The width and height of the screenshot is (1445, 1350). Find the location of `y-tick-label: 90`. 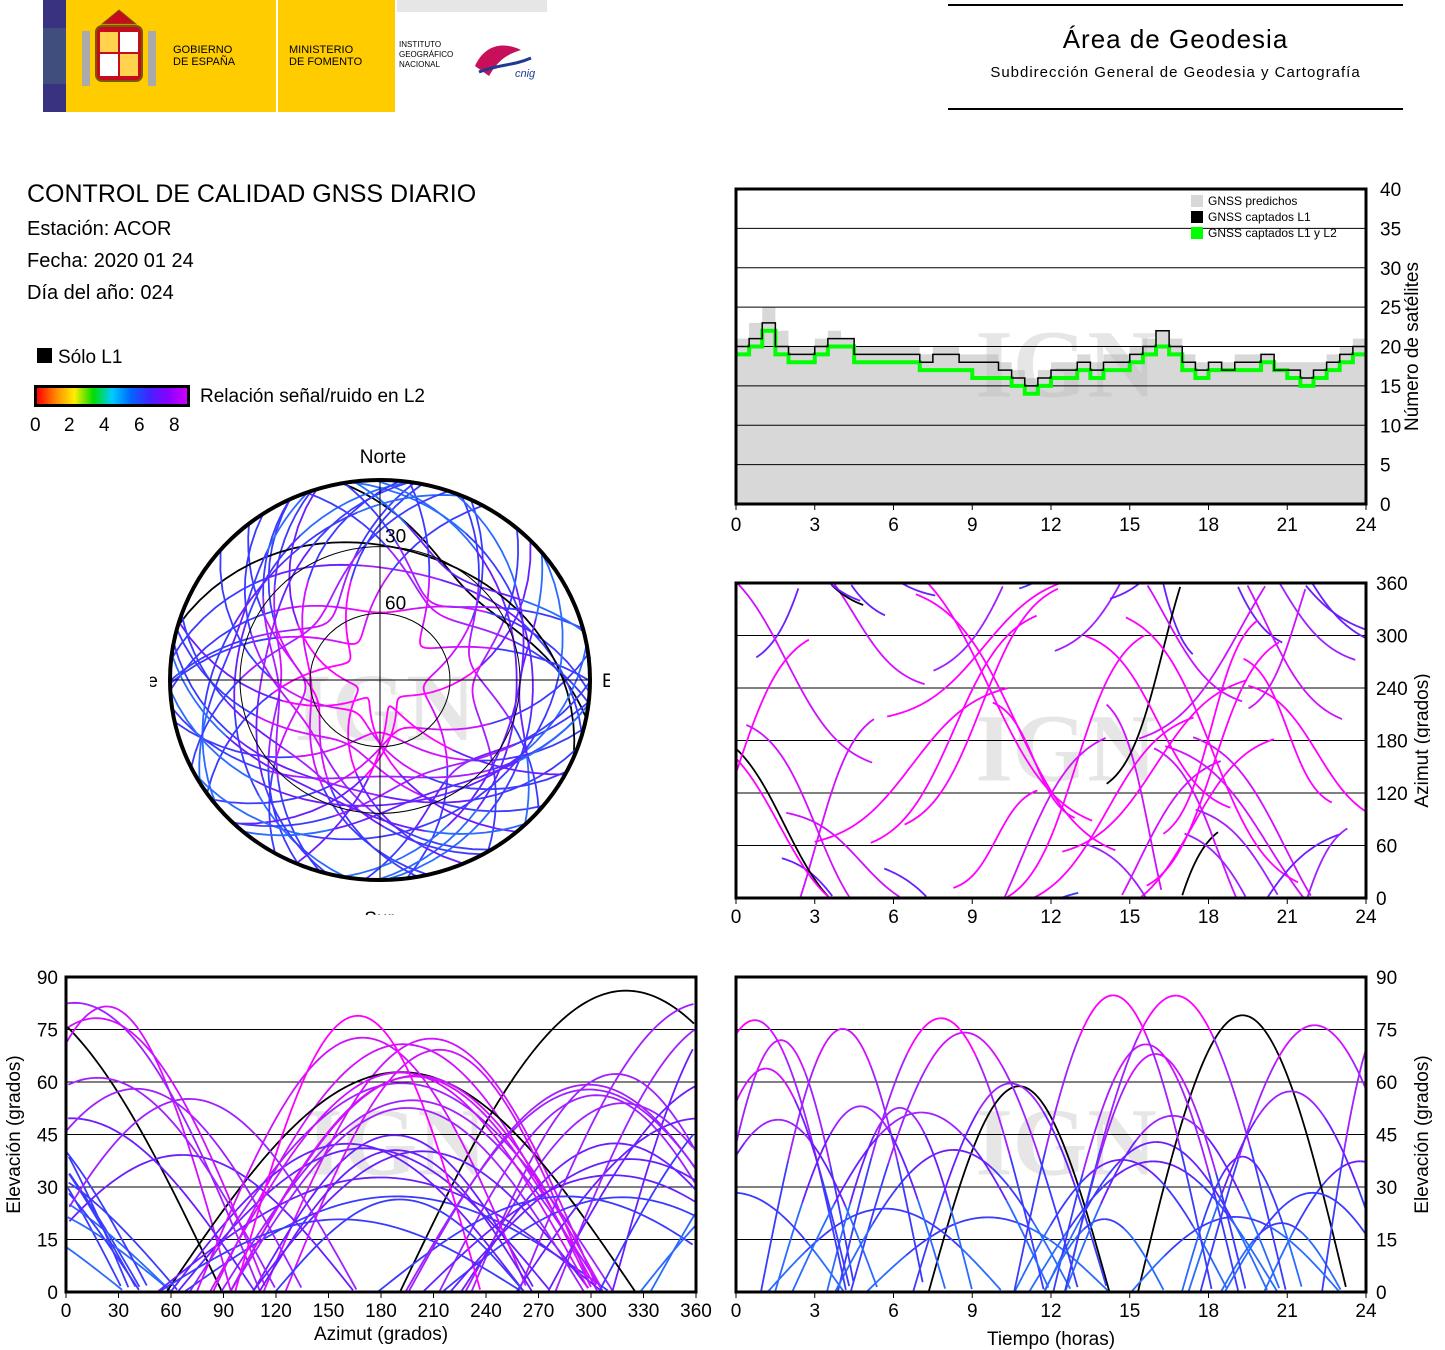

y-tick-label: 90 is located at coordinates (47, 978).